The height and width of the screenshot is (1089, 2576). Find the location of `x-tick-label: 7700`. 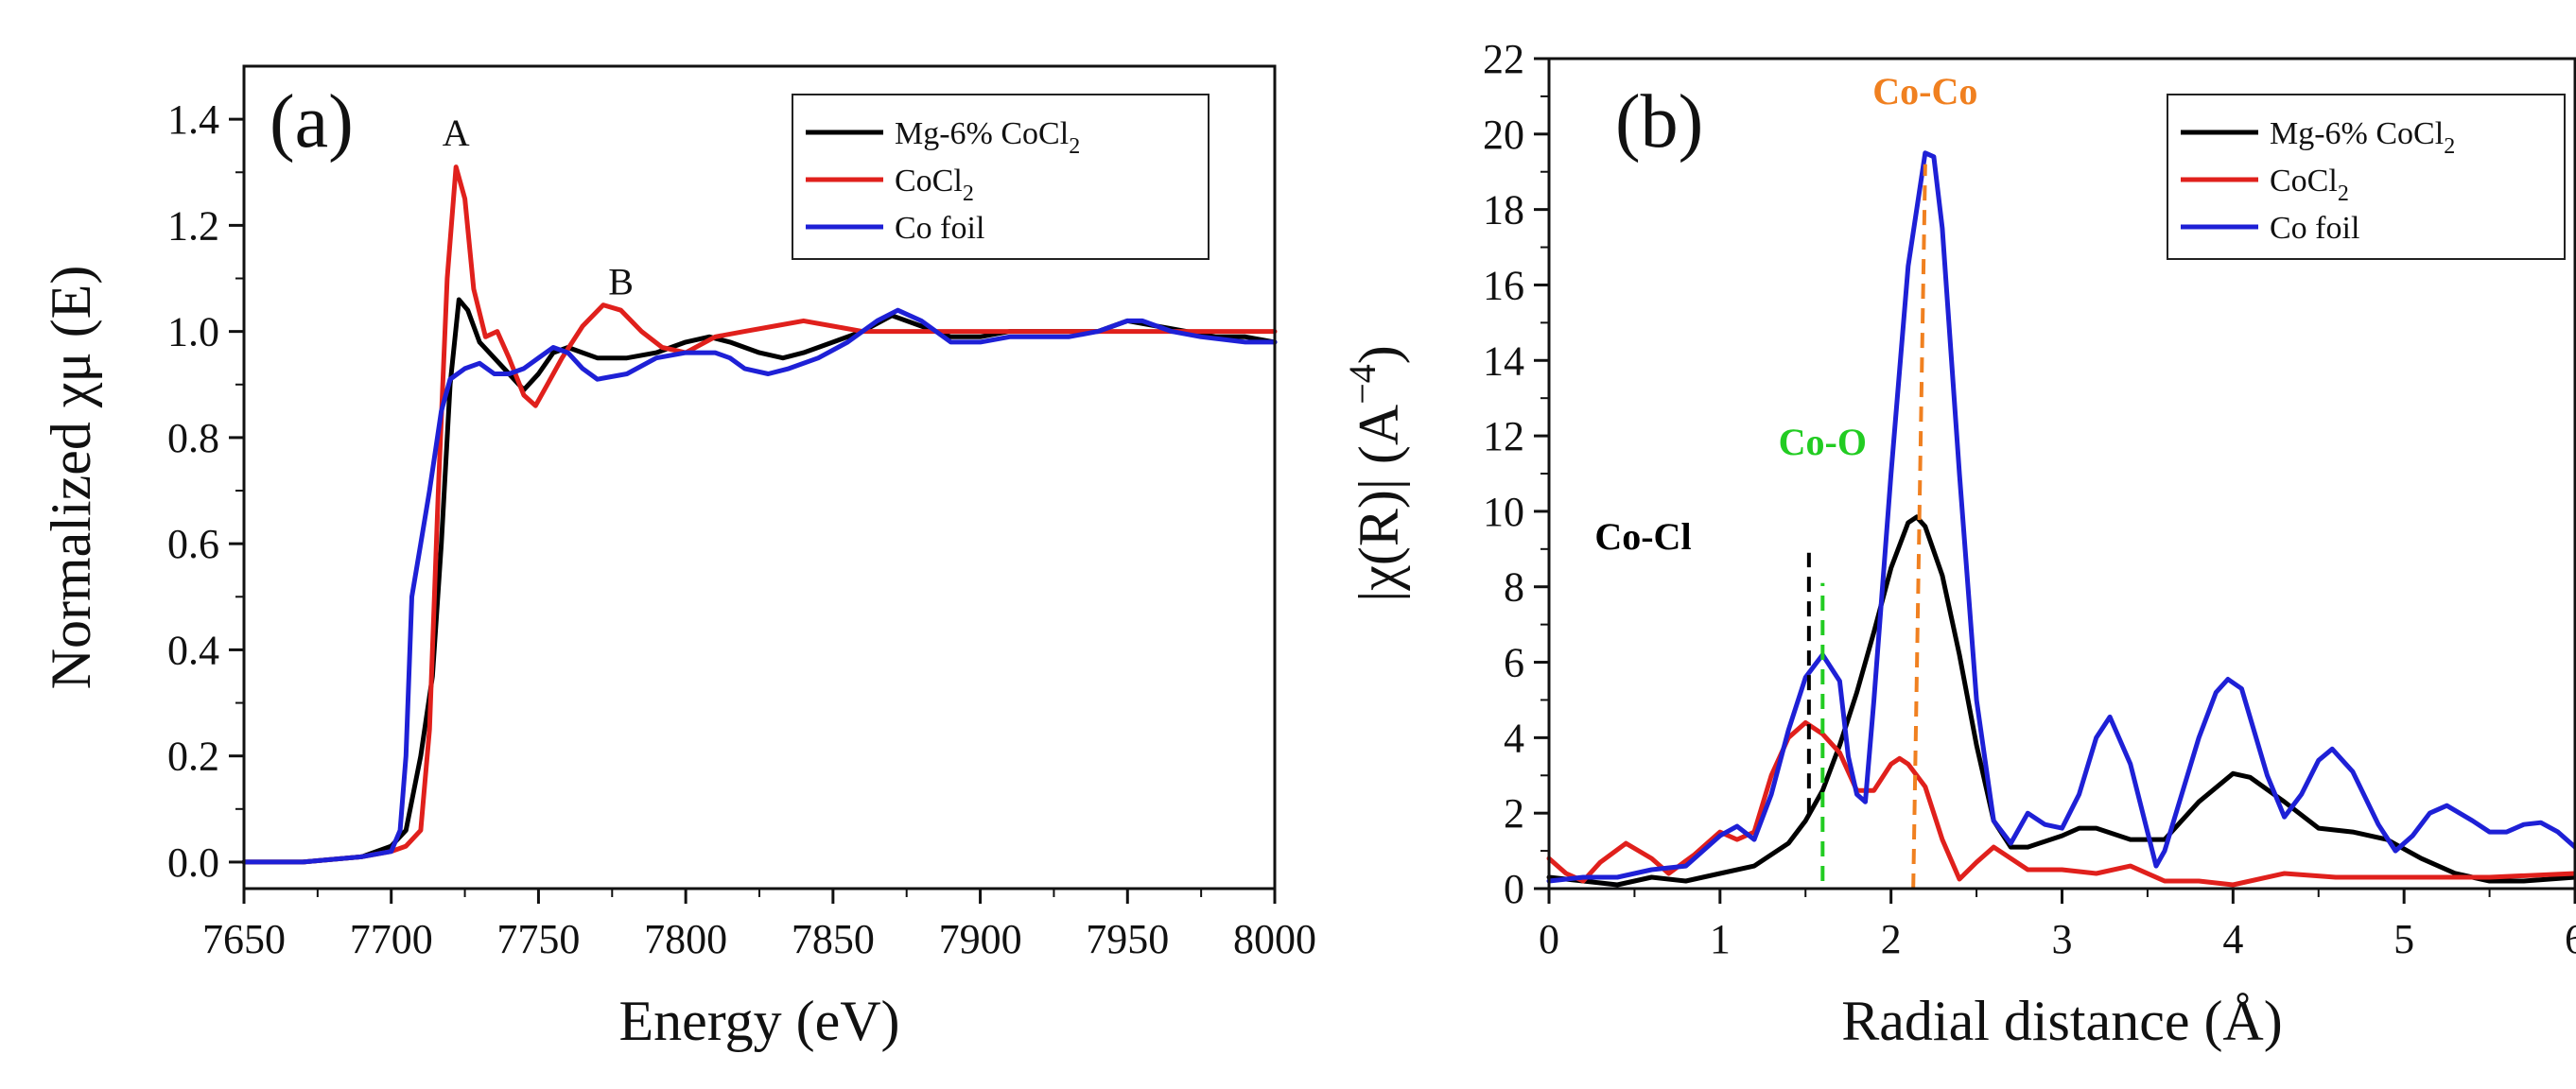

x-tick-label: 7700 is located at coordinates (391, 939).